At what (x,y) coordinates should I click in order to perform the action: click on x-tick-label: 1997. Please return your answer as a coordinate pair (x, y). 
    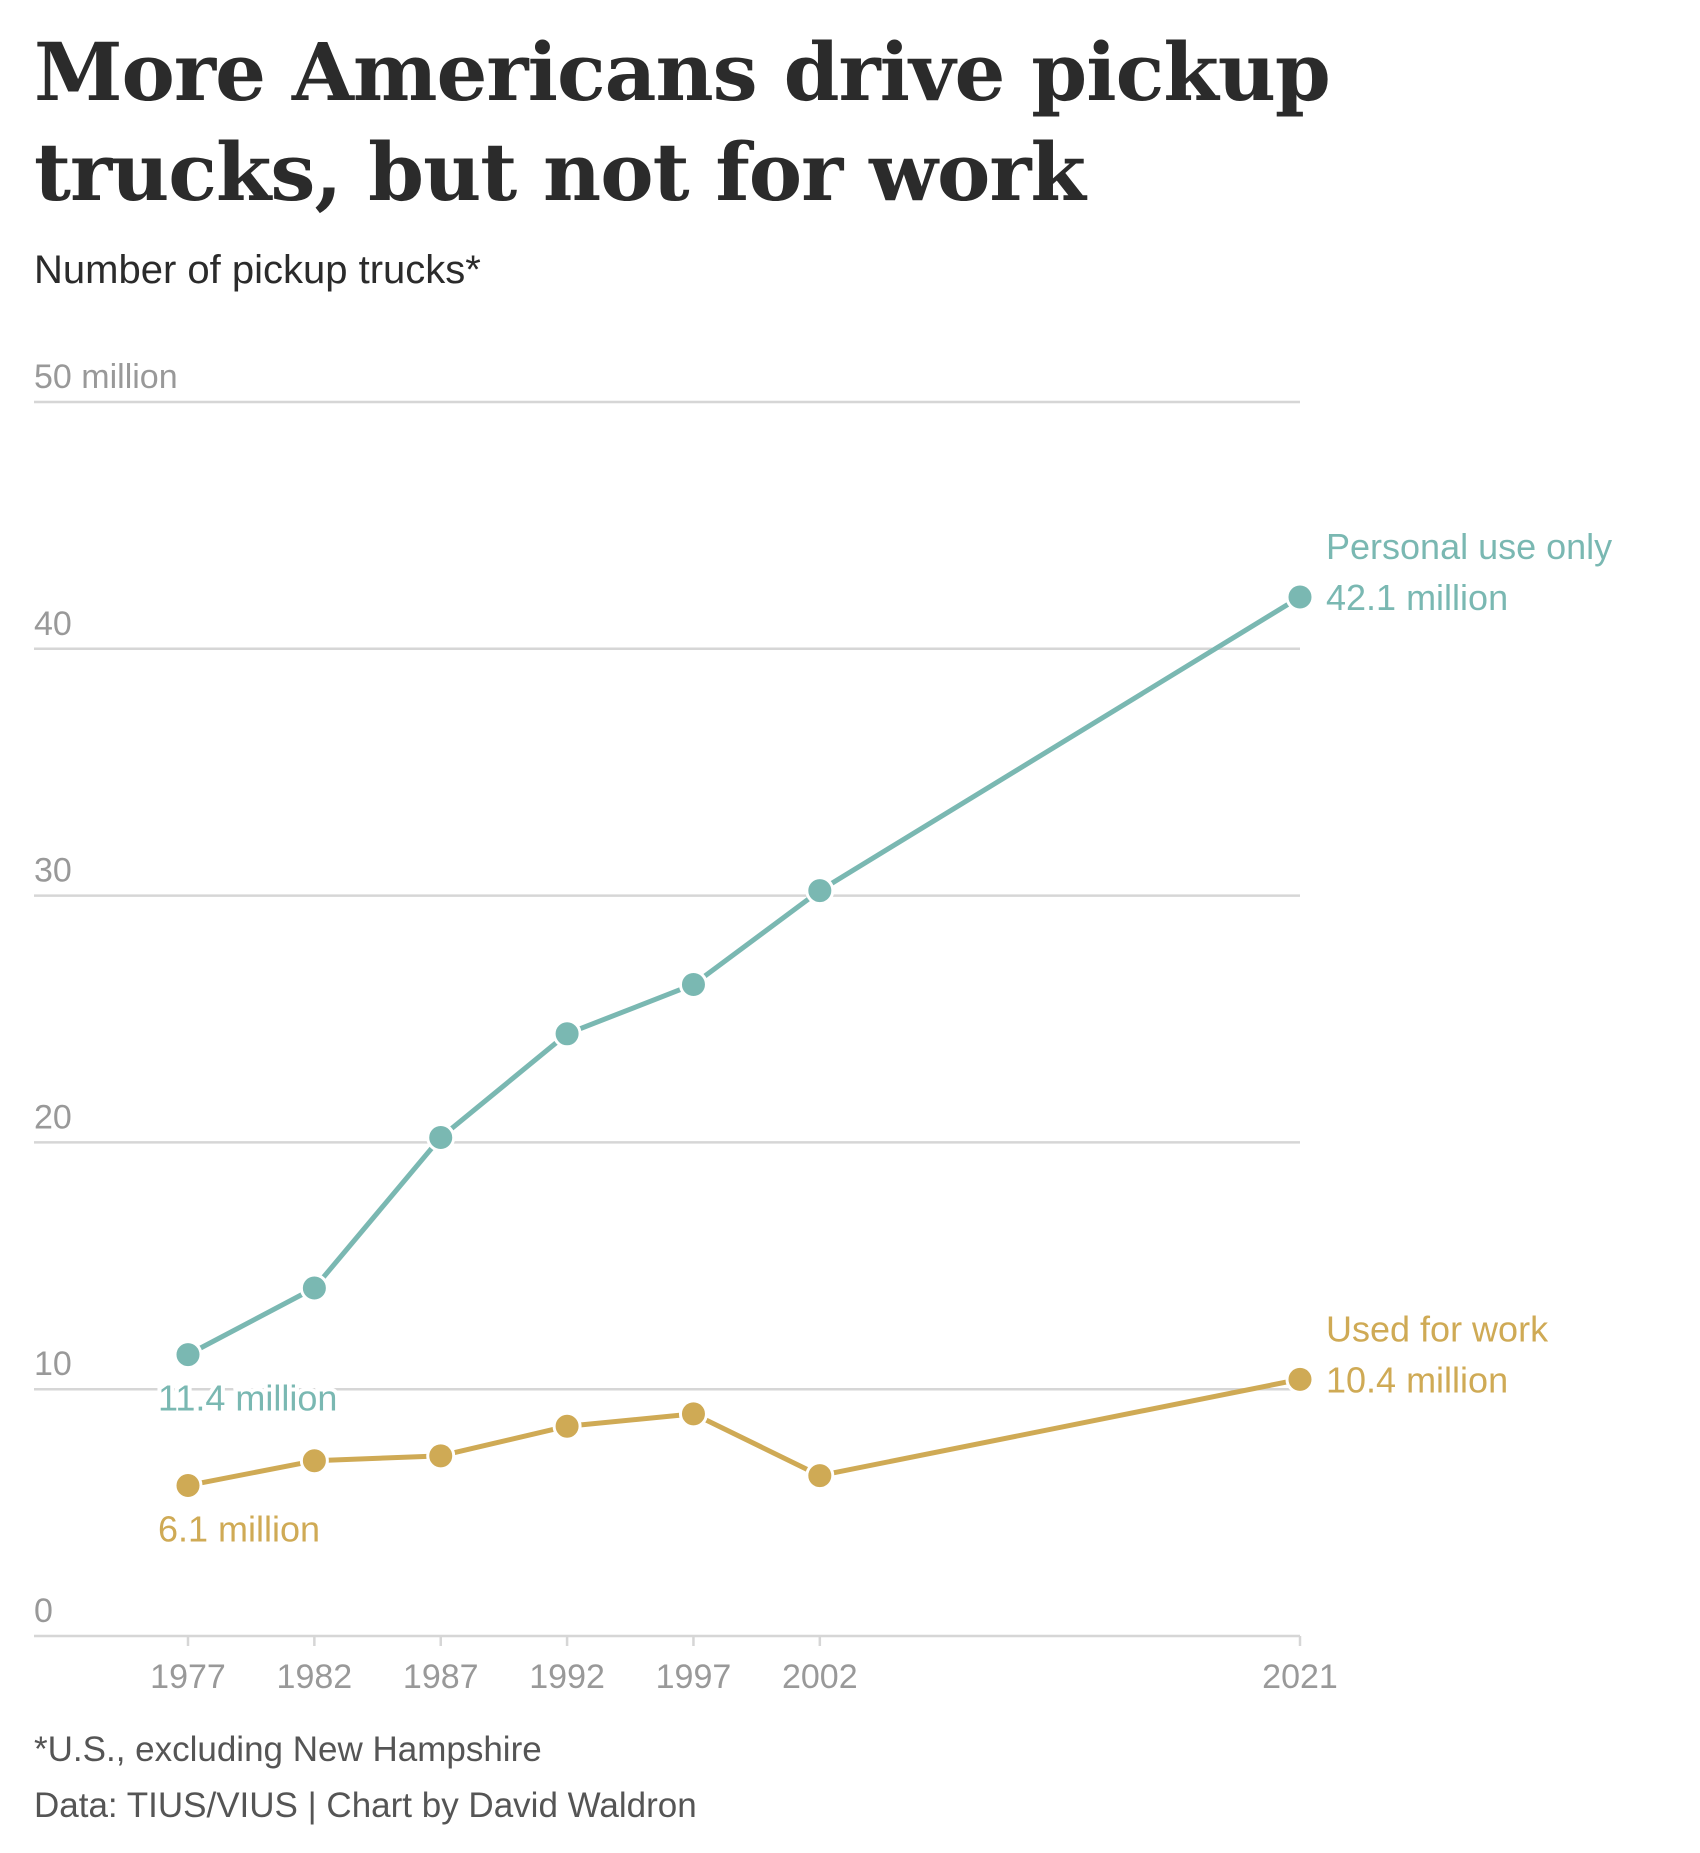
    Looking at the image, I should click on (694, 1677).